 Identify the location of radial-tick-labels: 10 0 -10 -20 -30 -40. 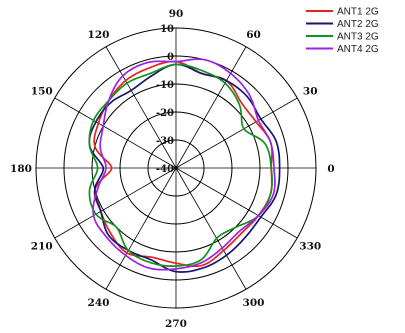
(165, 99).